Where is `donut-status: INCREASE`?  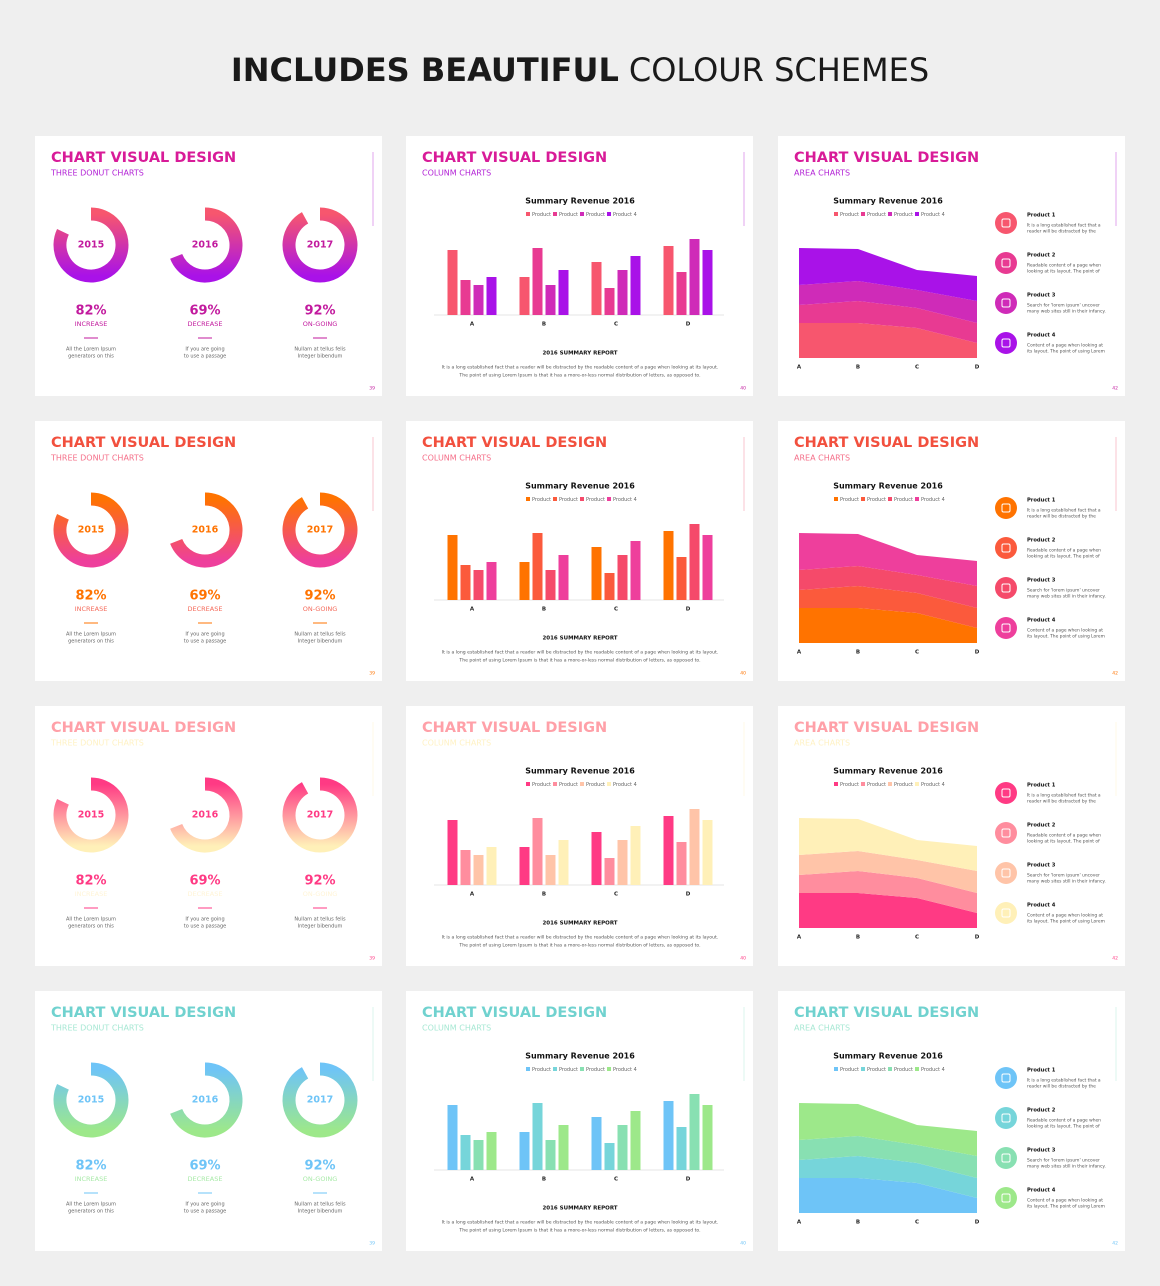 donut-status: INCREASE is located at coordinates (91, 894).